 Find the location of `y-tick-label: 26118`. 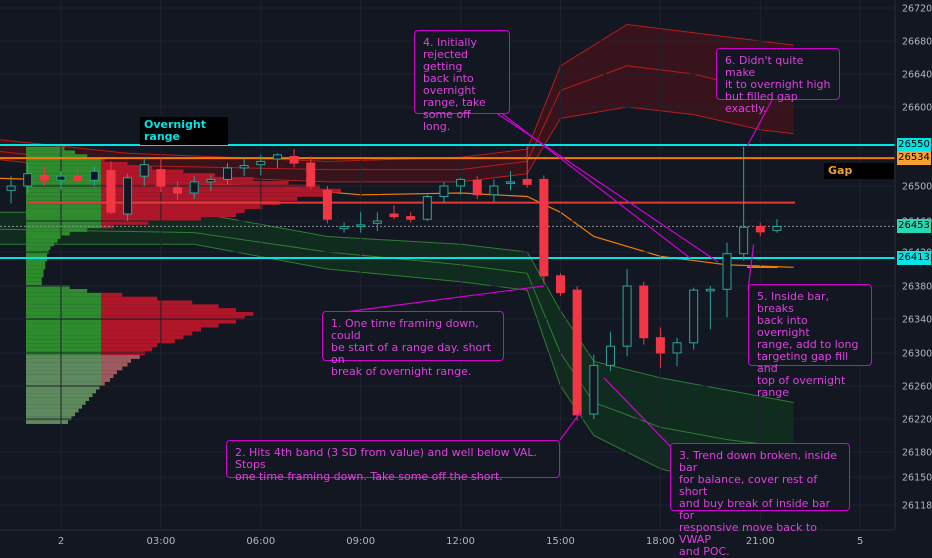

y-tick-label: 26118 is located at coordinates (917, 506).